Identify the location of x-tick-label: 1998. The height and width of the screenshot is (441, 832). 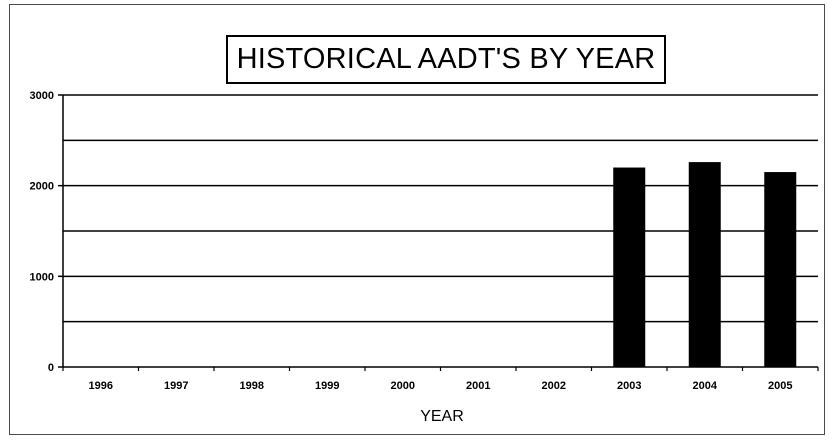
(252, 386).